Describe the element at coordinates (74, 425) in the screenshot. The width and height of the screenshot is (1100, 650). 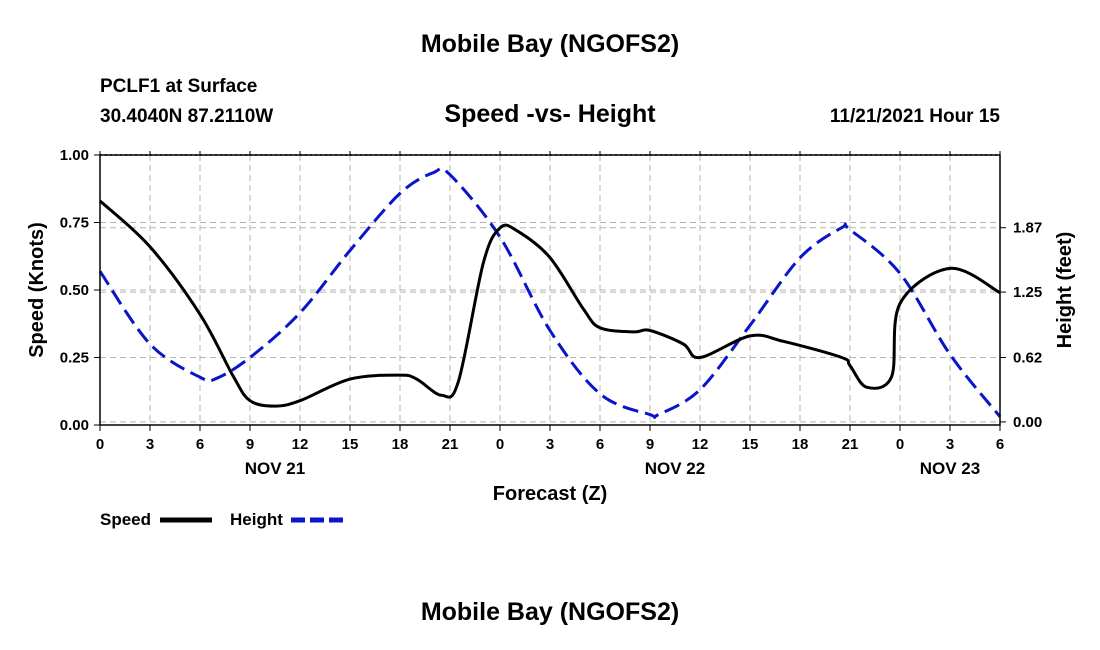
I see `y-tick-label: 0.00` at that location.